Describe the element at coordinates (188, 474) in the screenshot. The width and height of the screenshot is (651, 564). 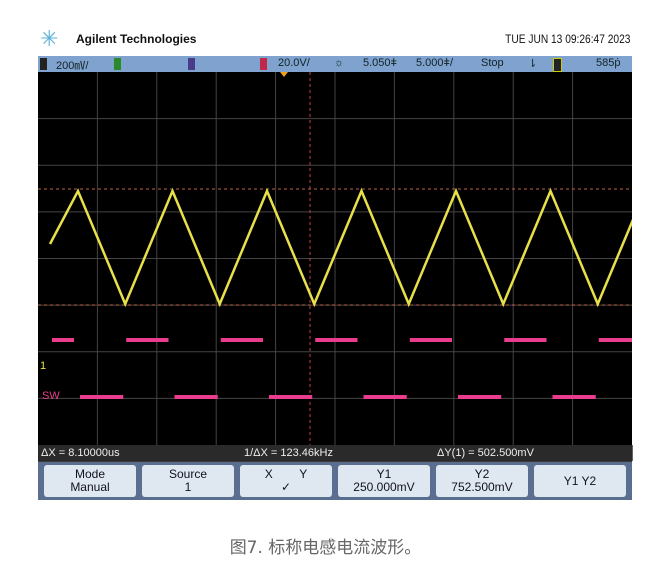
I see `softkey-label: Source` at that location.